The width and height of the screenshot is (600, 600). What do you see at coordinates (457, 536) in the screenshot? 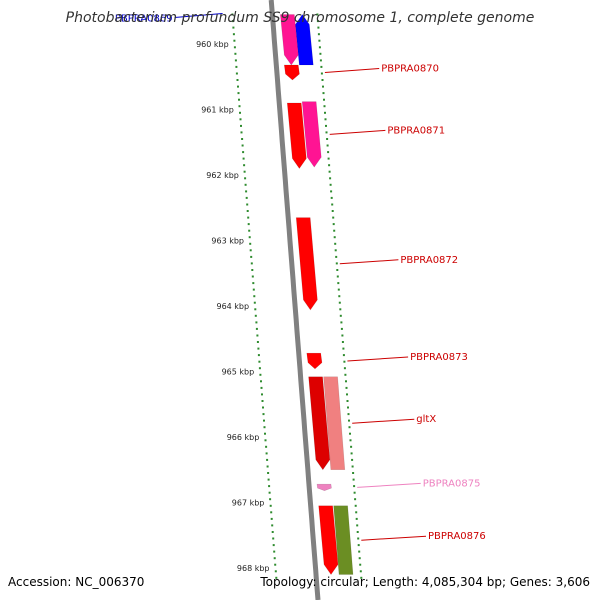
I see `gene-label: PBPRA0876` at bounding box center [457, 536].